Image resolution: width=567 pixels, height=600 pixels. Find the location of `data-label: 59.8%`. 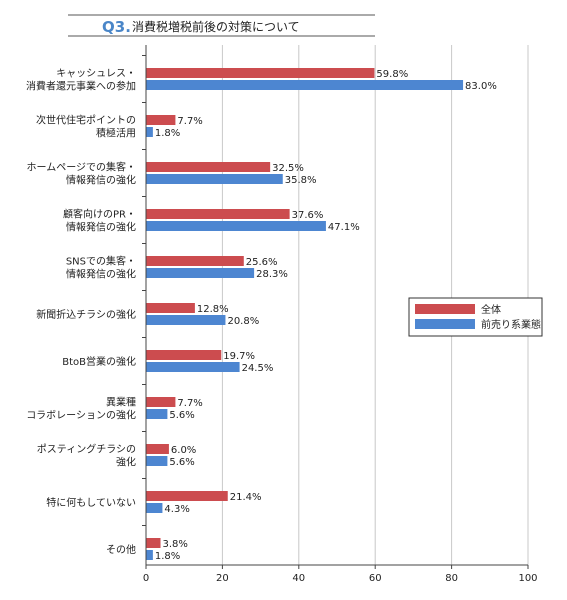

data-label: 59.8% is located at coordinates (392, 74).